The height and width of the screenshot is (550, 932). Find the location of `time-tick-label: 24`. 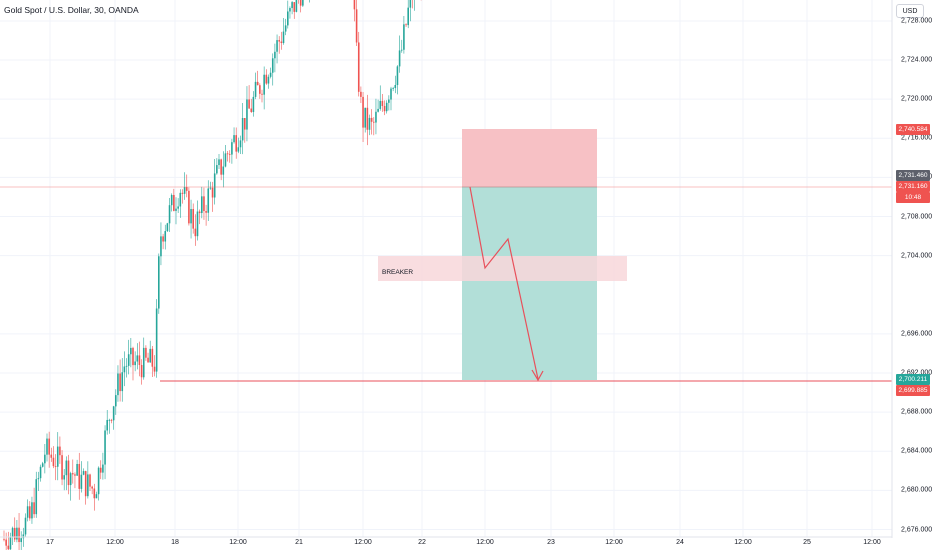

time-tick-label: 24 is located at coordinates (680, 542).